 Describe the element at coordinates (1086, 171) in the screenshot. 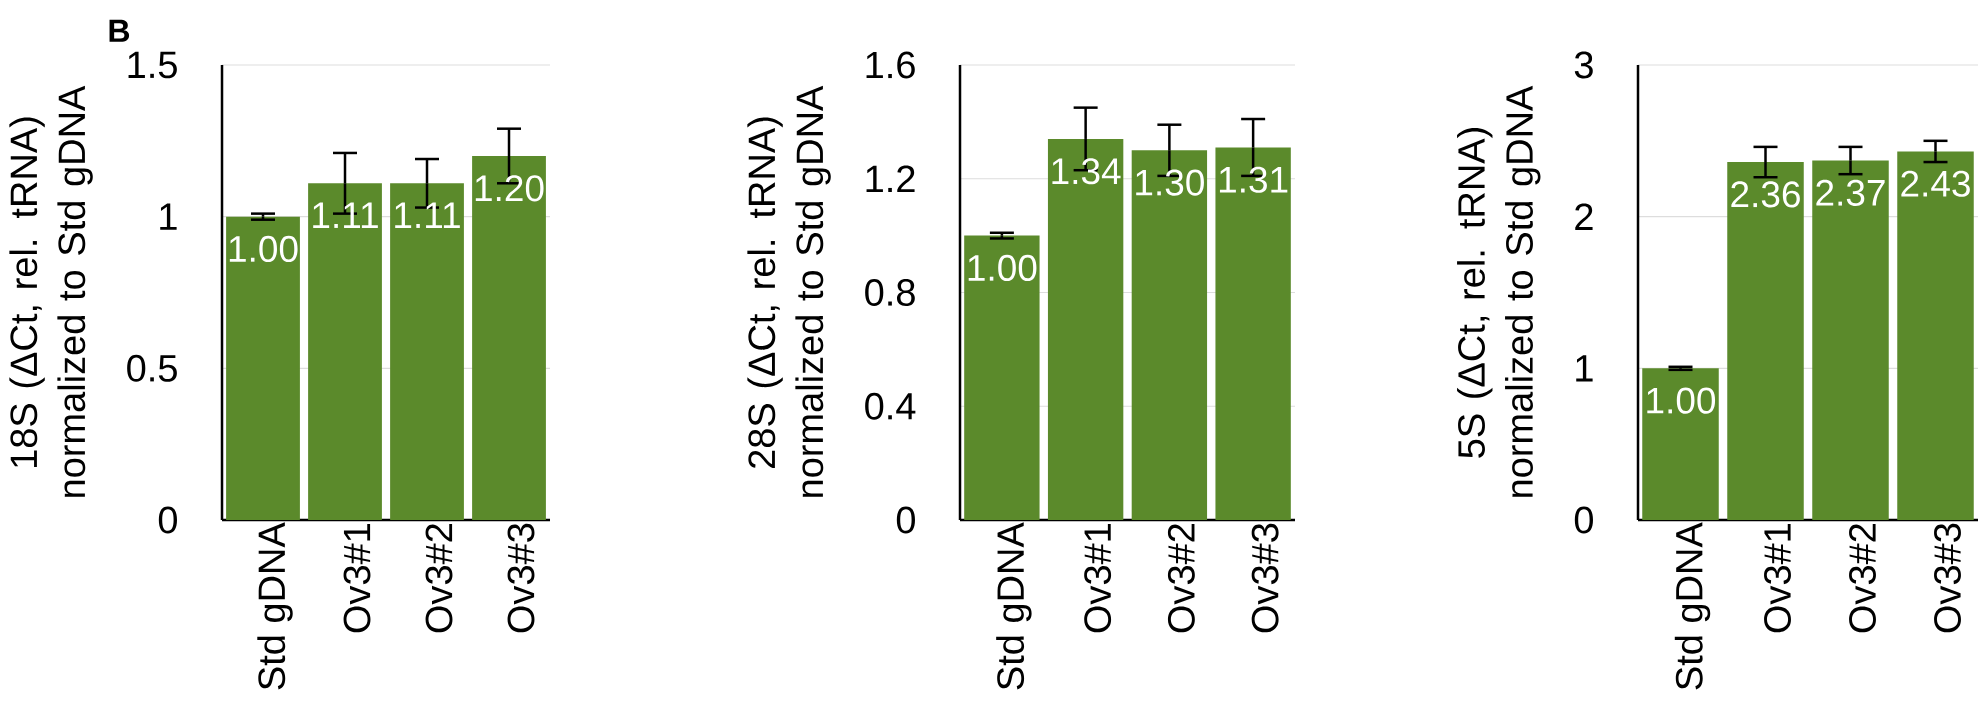

I see `data-label: 1.34` at that location.